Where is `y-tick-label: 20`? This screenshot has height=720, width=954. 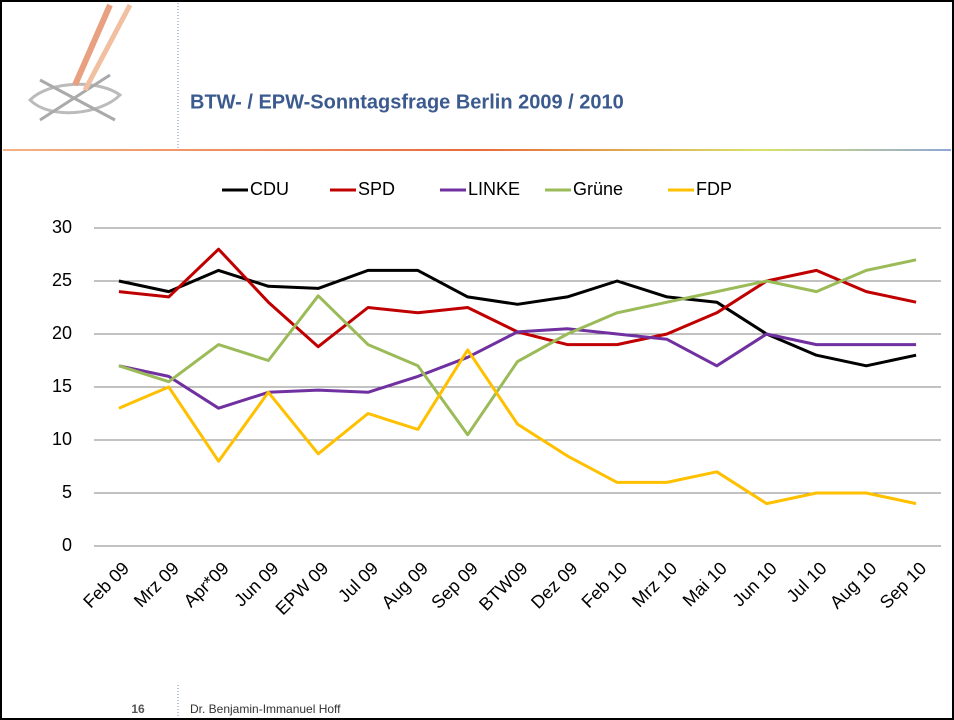 y-tick-label: 20 is located at coordinates (62, 333).